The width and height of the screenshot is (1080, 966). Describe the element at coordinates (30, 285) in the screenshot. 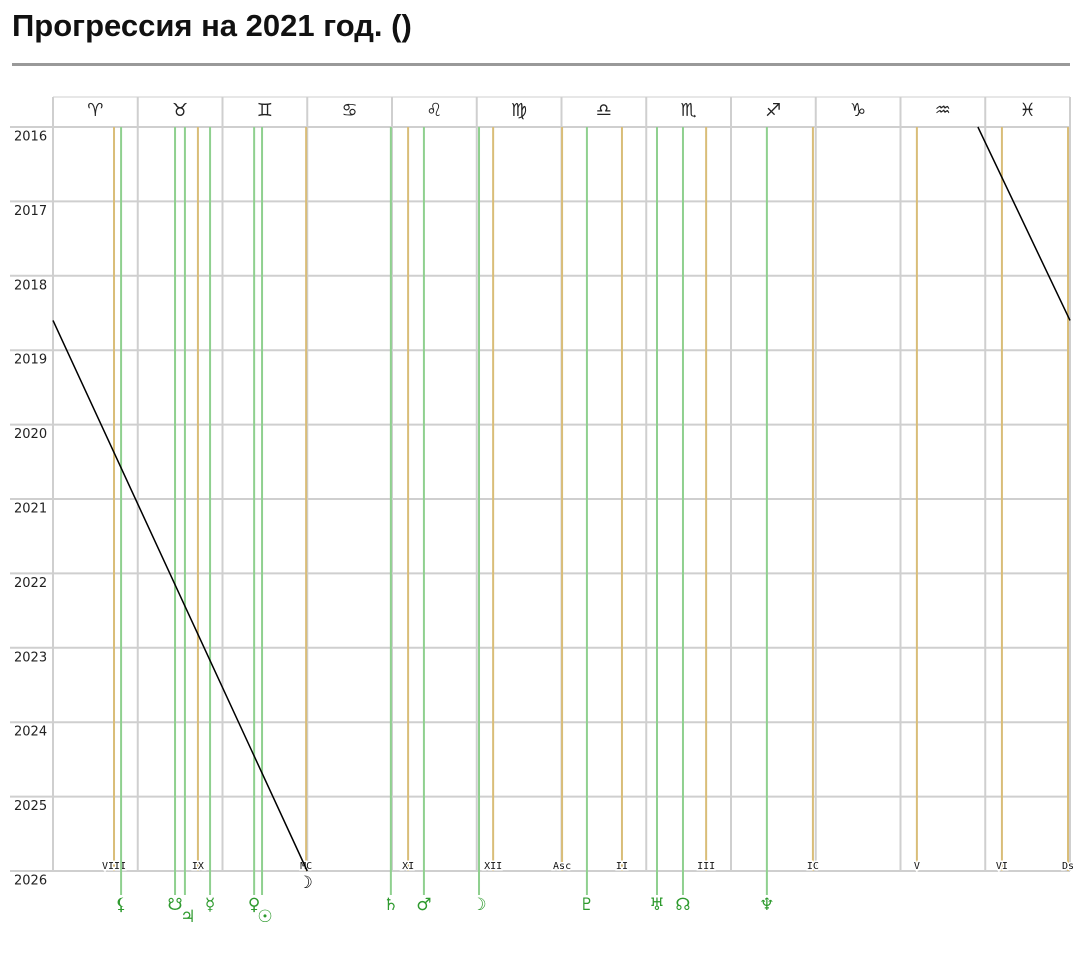

I see `y-tick-label: 2018` at that location.